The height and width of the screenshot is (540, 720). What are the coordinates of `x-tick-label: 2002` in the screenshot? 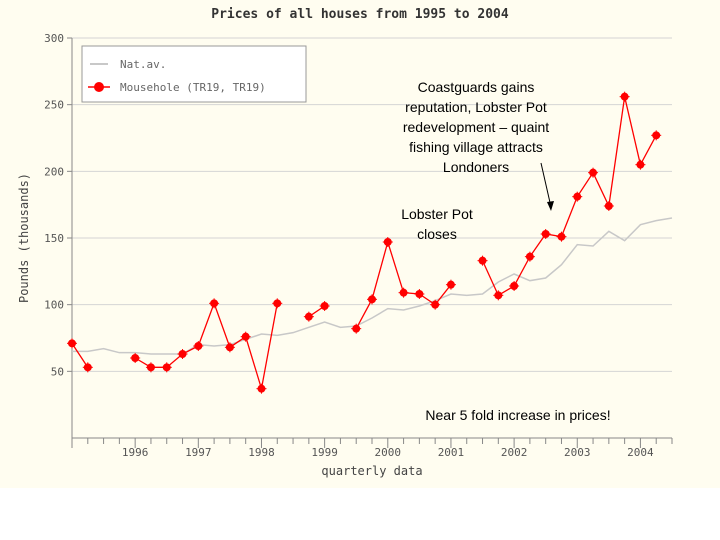 It's located at (514, 452).